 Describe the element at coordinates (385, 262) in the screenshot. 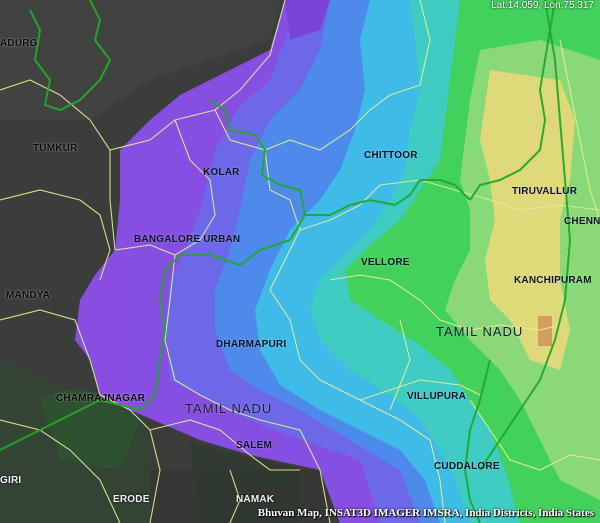

I see `label-vellore: VELLORE` at that location.